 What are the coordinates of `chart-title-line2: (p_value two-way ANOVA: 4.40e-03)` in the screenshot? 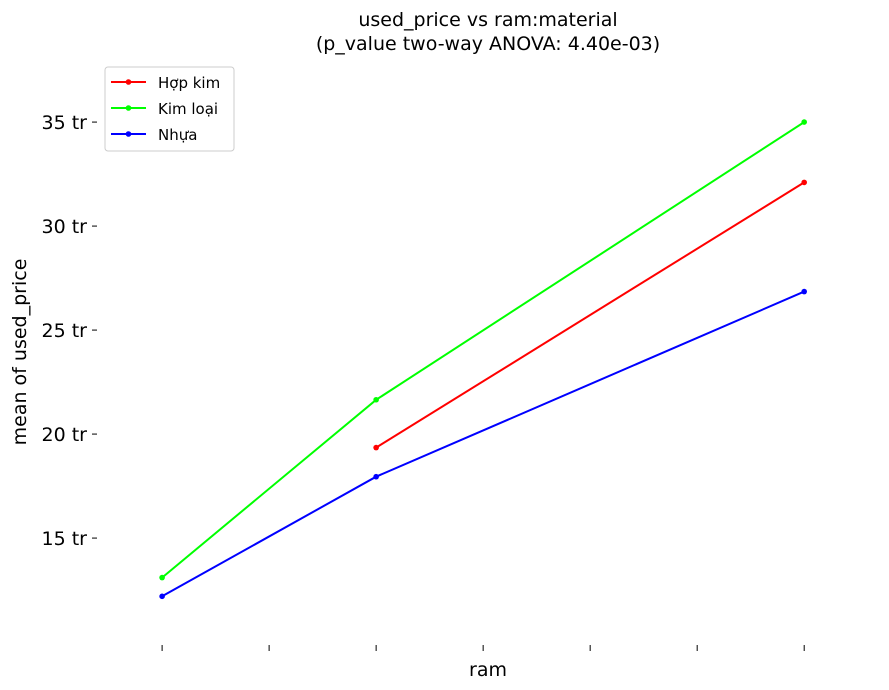 It's located at (488, 44).